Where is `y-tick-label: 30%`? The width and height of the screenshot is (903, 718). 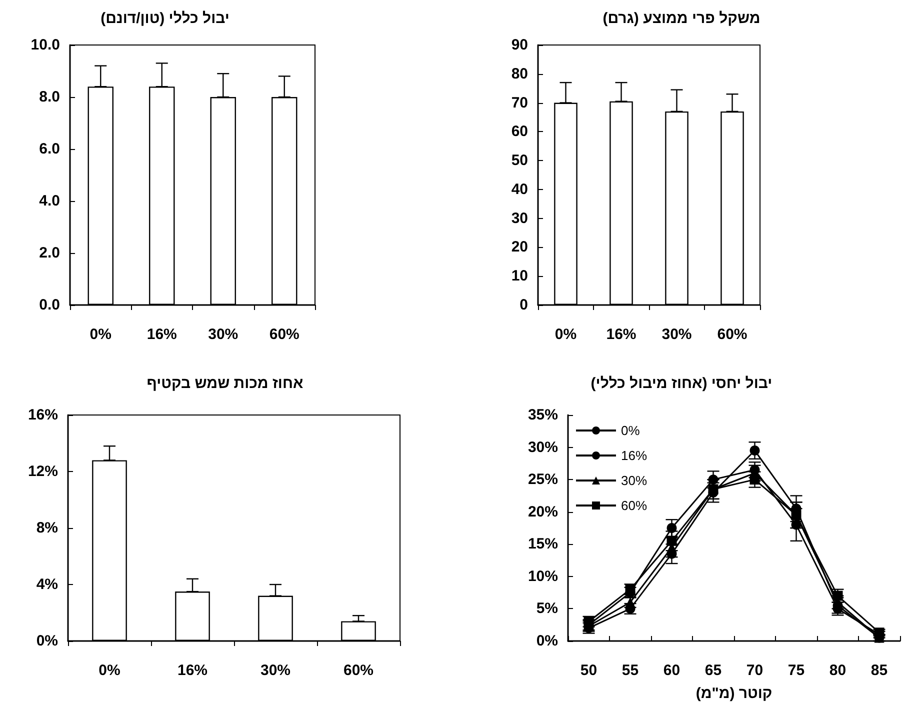
y-tick-label: 30% is located at coordinates (543, 447).